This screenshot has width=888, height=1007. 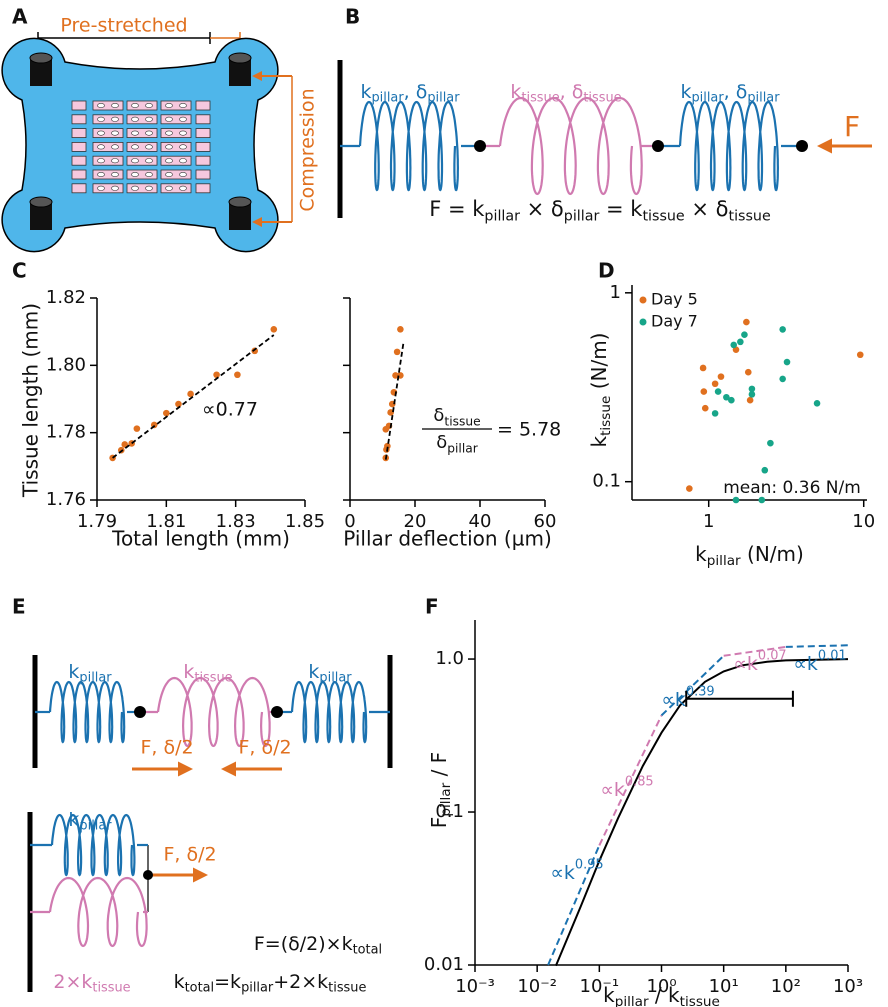 I want to click on equation-part: F = k, so click(x=457, y=209).